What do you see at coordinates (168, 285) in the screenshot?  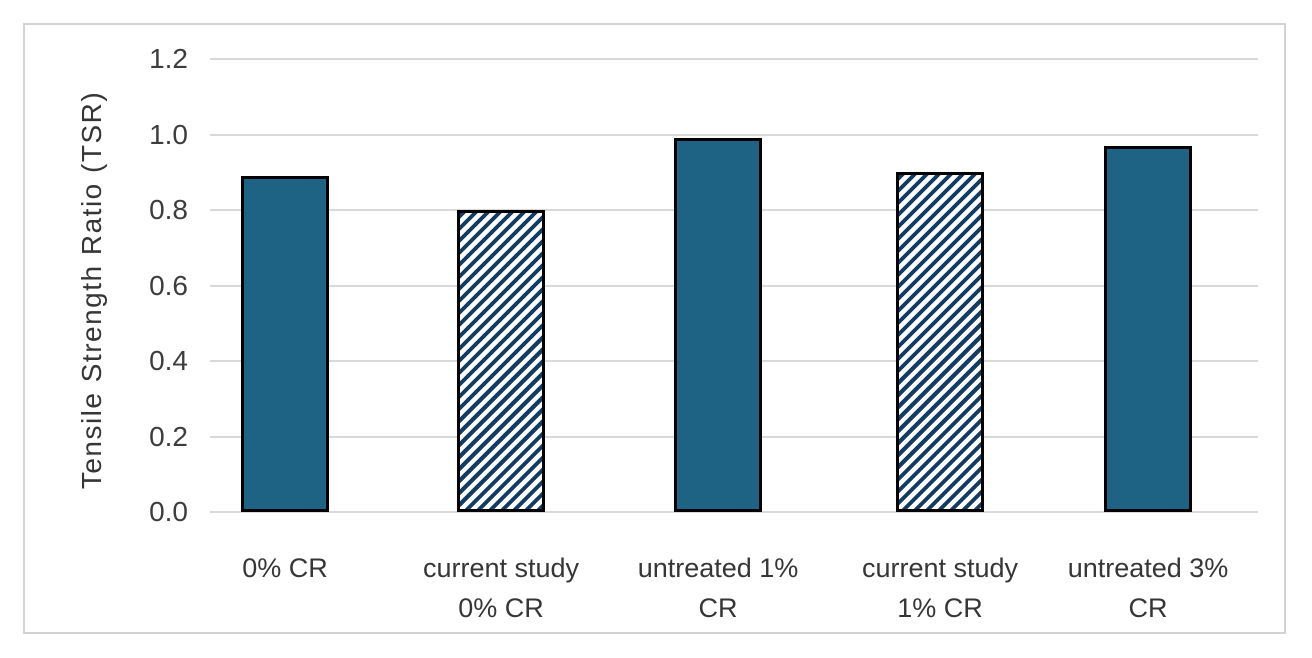 I see `y-axis-tick-label: 0.6` at bounding box center [168, 285].